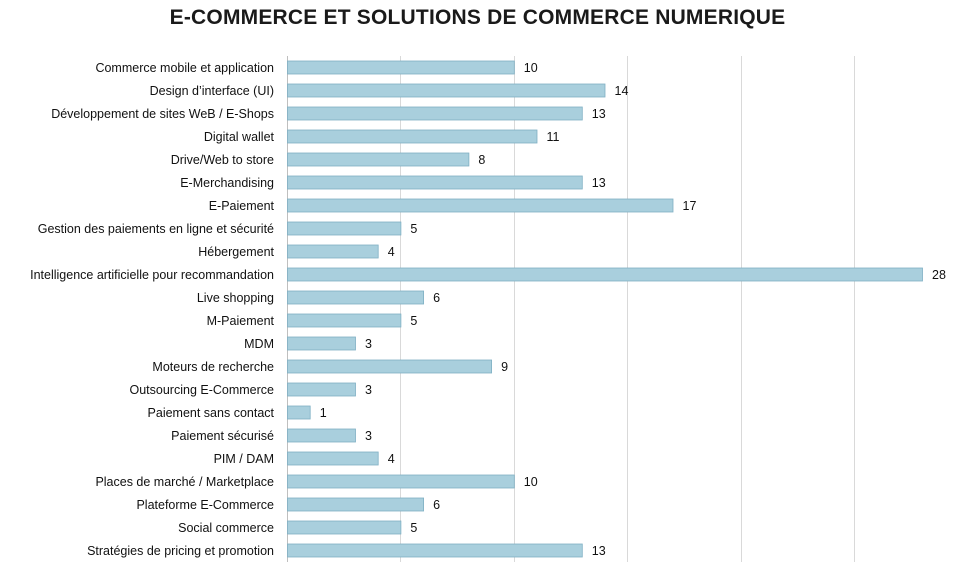 The height and width of the screenshot is (582, 955). Describe the element at coordinates (184, 482) in the screenshot. I see `category-label: Places de marché / Marketplace` at that location.